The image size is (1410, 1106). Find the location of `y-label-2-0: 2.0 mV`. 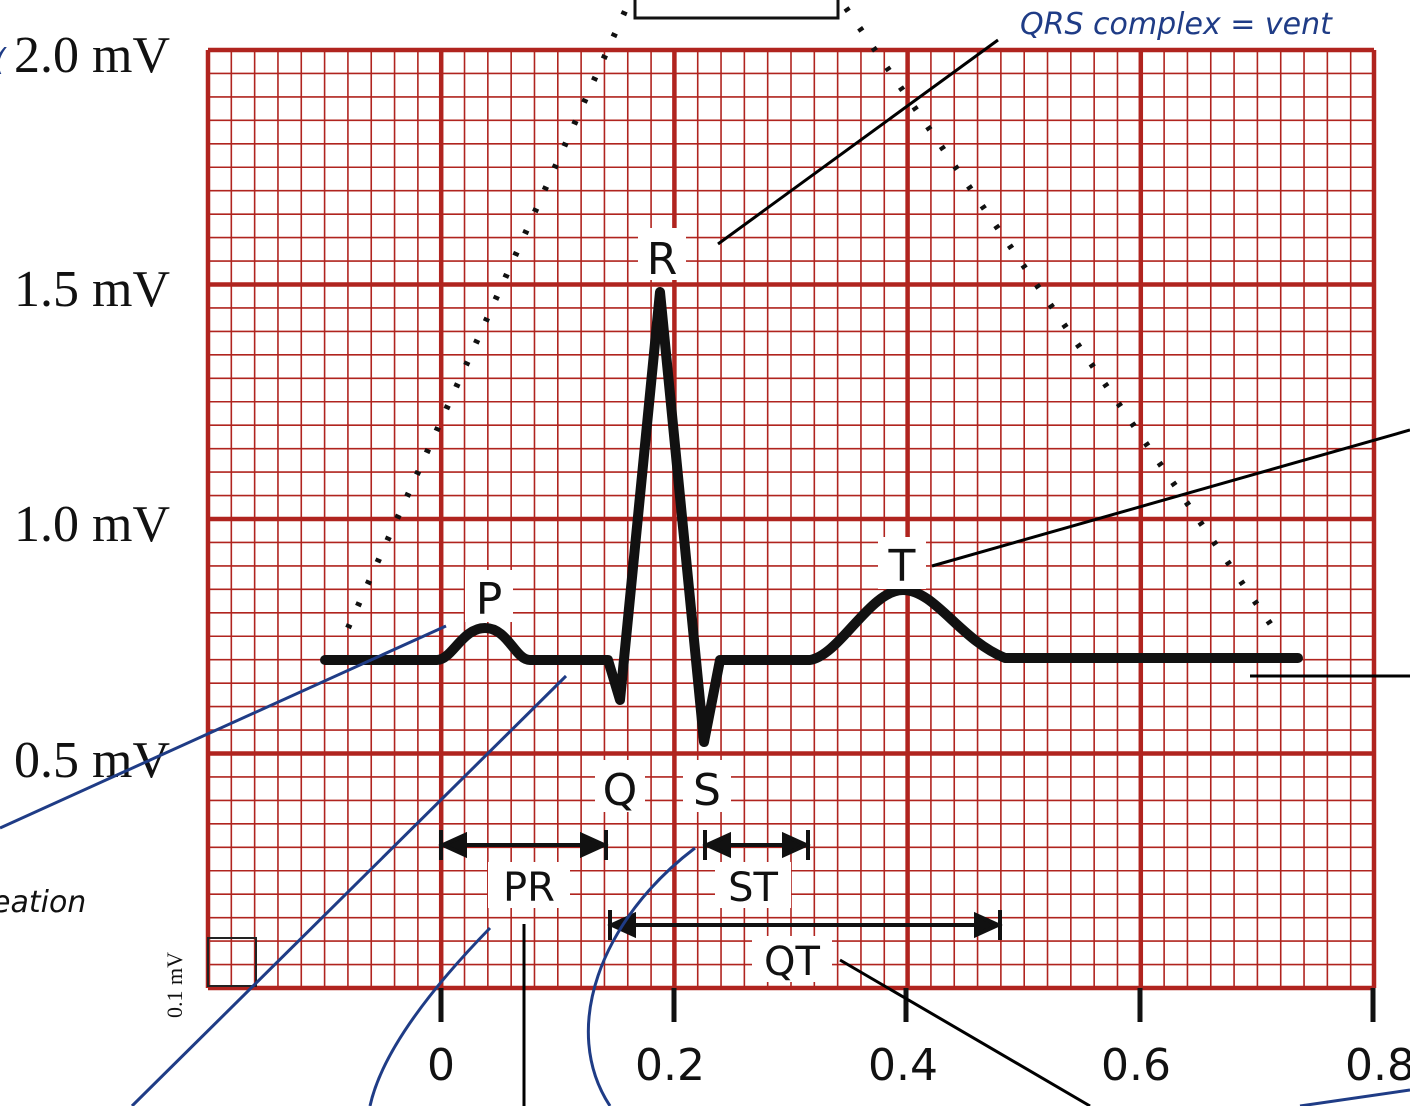

y-label-2-0: 2.0 mV is located at coordinates (92, 55).